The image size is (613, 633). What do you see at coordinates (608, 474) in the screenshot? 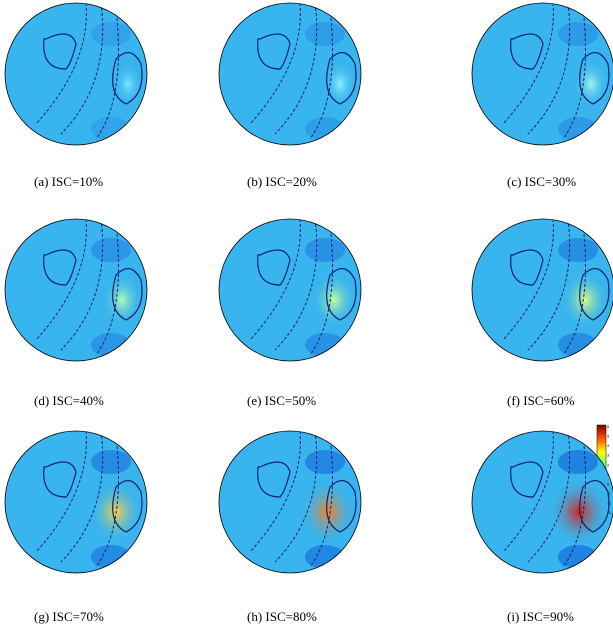
I see `colorbar-tick-label: 1` at bounding box center [608, 474].